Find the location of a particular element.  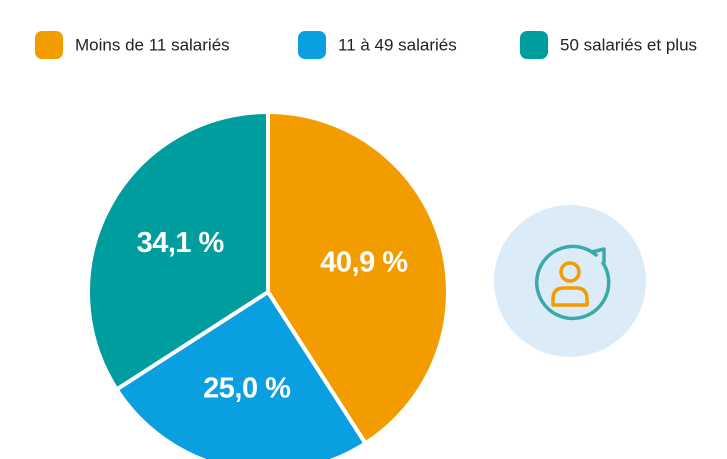

legend-label: 11 à 49 salariés is located at coordinates (397, 44).